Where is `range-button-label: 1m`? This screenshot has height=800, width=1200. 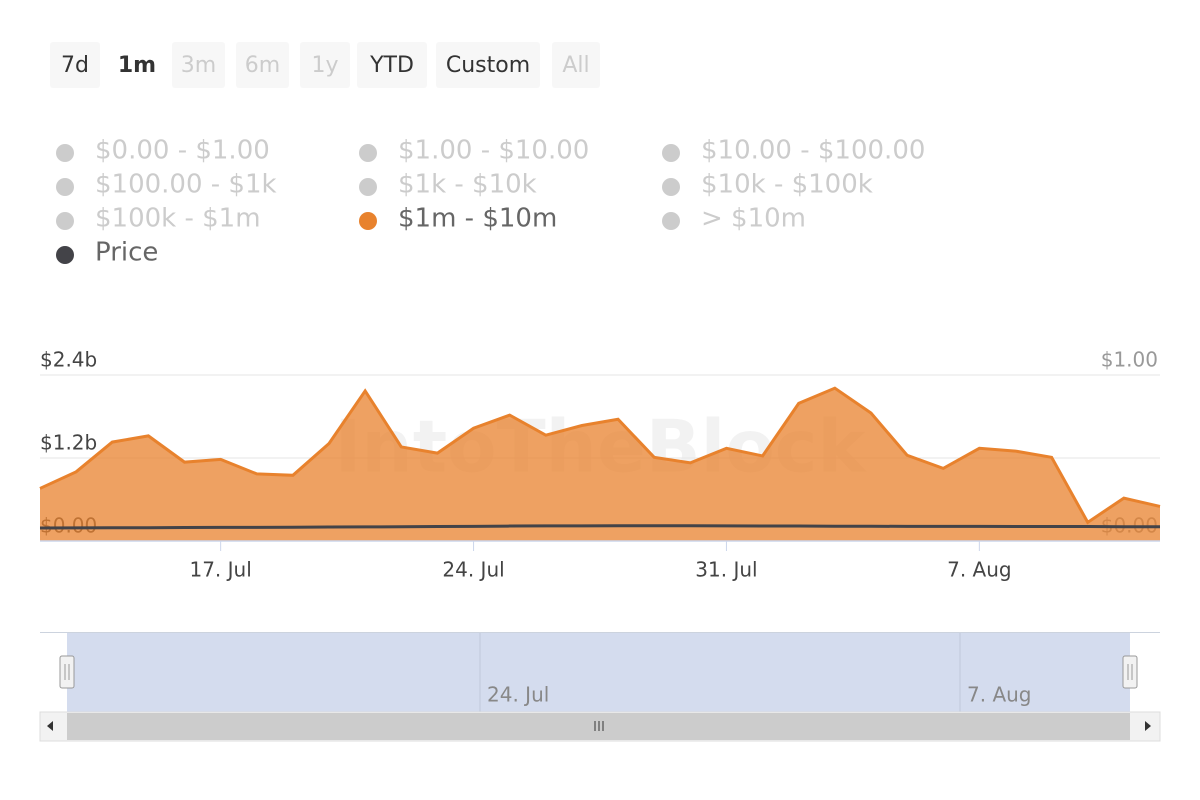
range-button-label: 1m is located at coordinates (137, 65).